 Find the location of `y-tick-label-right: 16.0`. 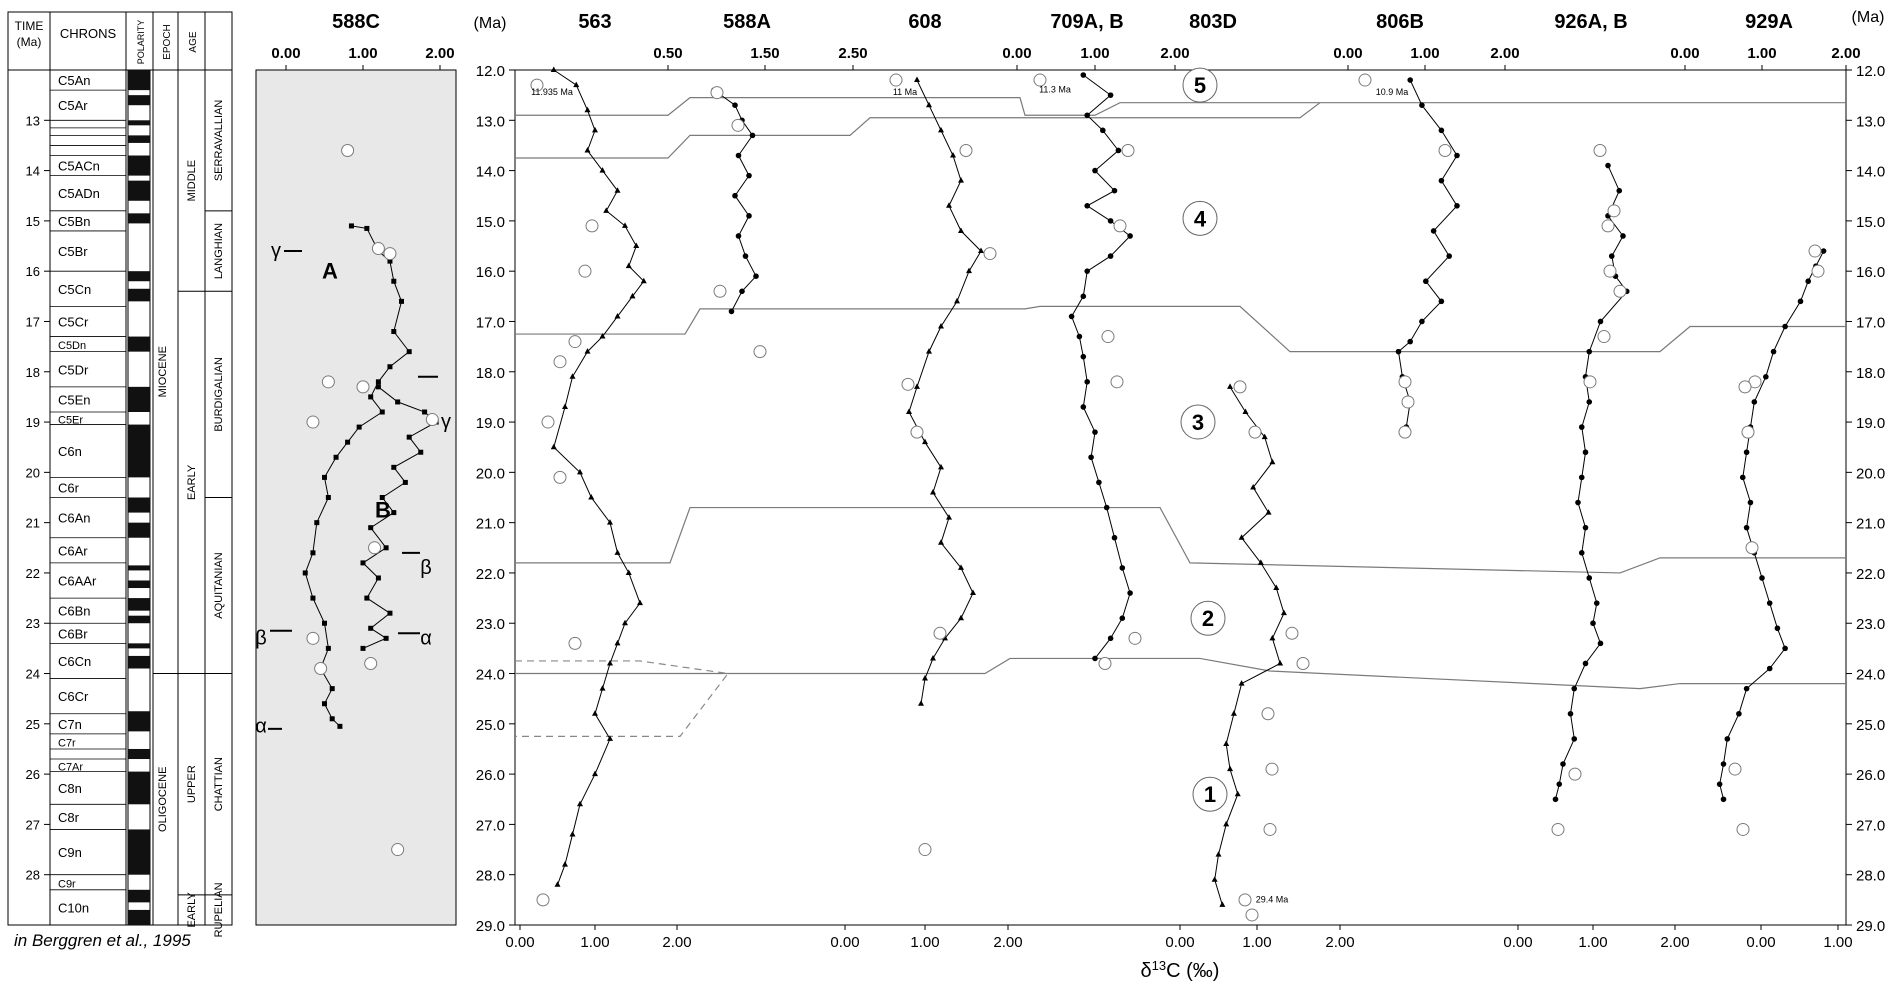

y-tick-label-right: 16.0 is located at coordinates (1870, 272).